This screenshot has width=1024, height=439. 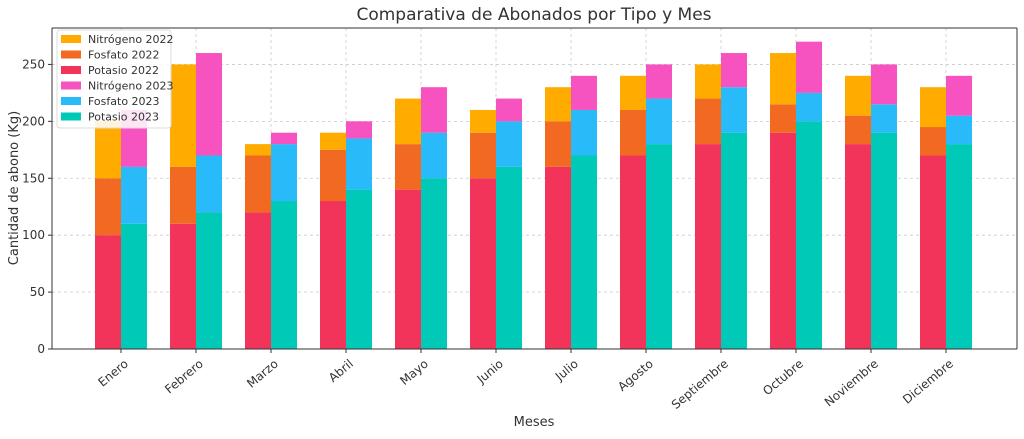 What do you see at coordinates (708, 246) in the screenshot?
I see `bar-potasio-2022-septiembre` at bounding box center [708, 246].